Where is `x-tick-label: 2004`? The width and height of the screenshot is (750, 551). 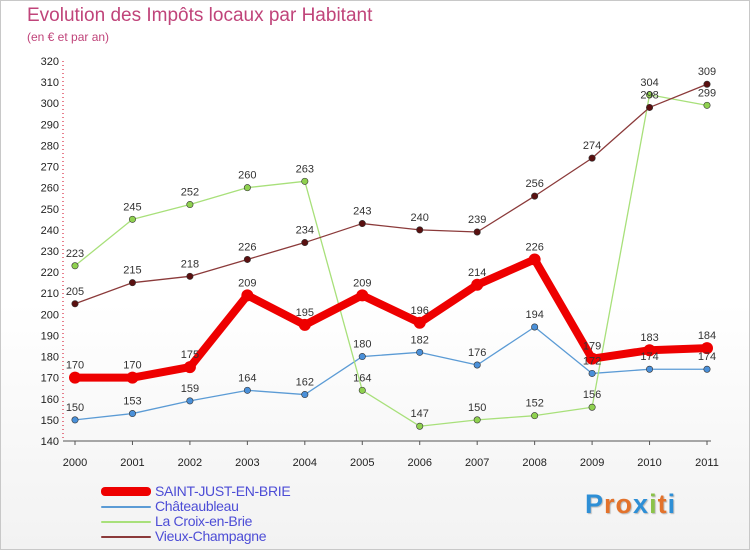 x-tick-label: 2004 is located at coordinates (305, 463).